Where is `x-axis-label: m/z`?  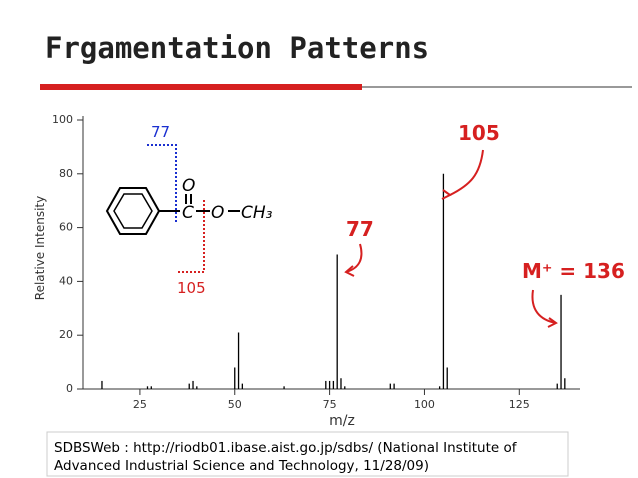
x-axis-label: m/z is located at coordinates (342, 421).